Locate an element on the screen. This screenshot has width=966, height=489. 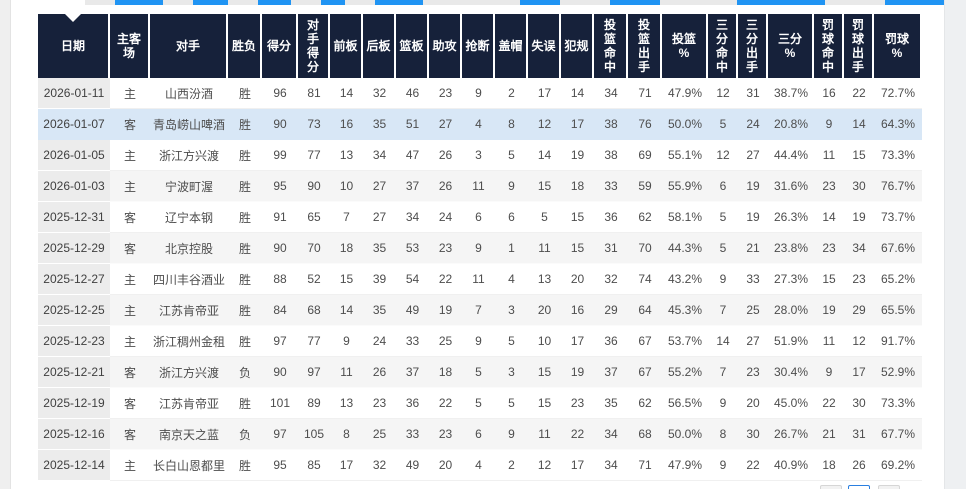
column-header-points: 得分 is located at coordinates (280, 46).